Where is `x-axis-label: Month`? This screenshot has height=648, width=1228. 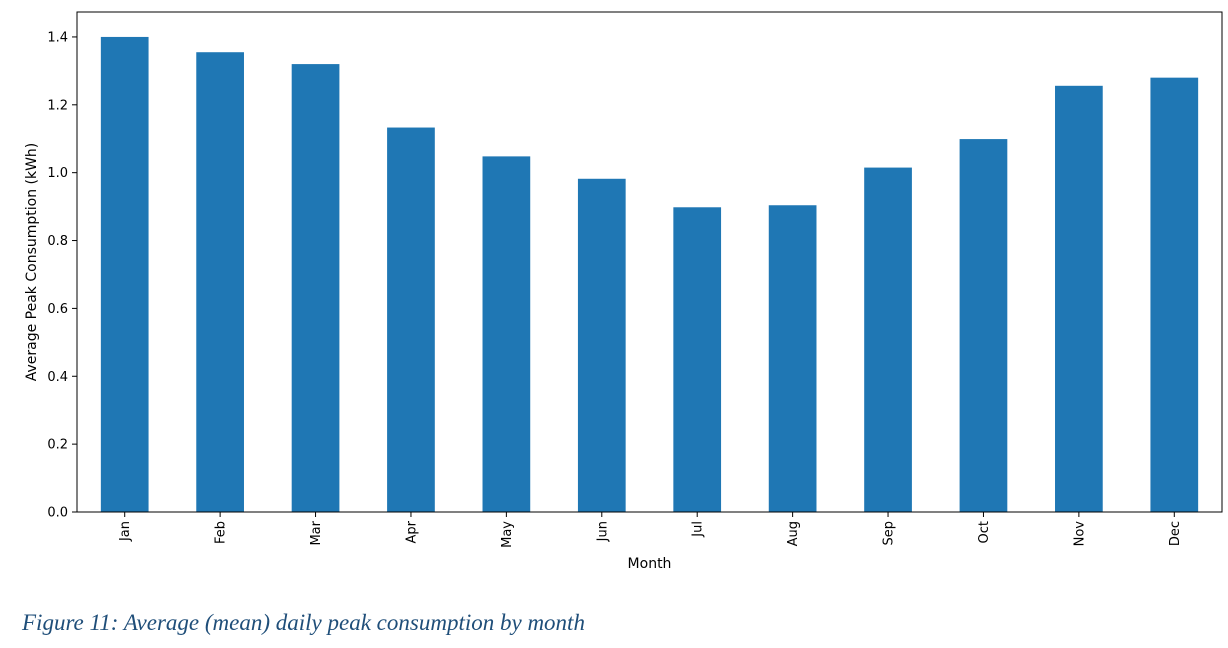
x-axis-label: Month is located at coordinates (650, 564).